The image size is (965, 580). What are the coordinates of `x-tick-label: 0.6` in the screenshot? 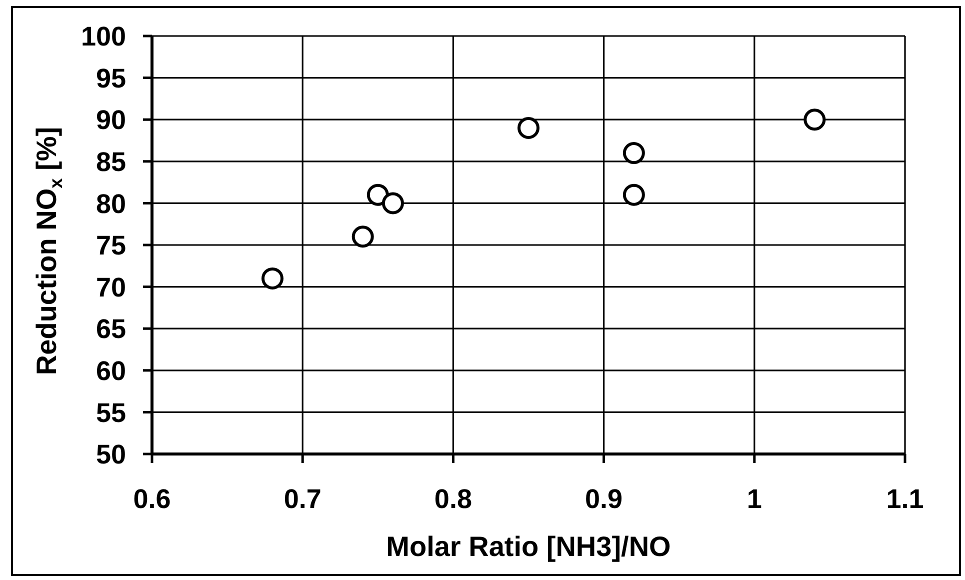 It's located at (152, 499).